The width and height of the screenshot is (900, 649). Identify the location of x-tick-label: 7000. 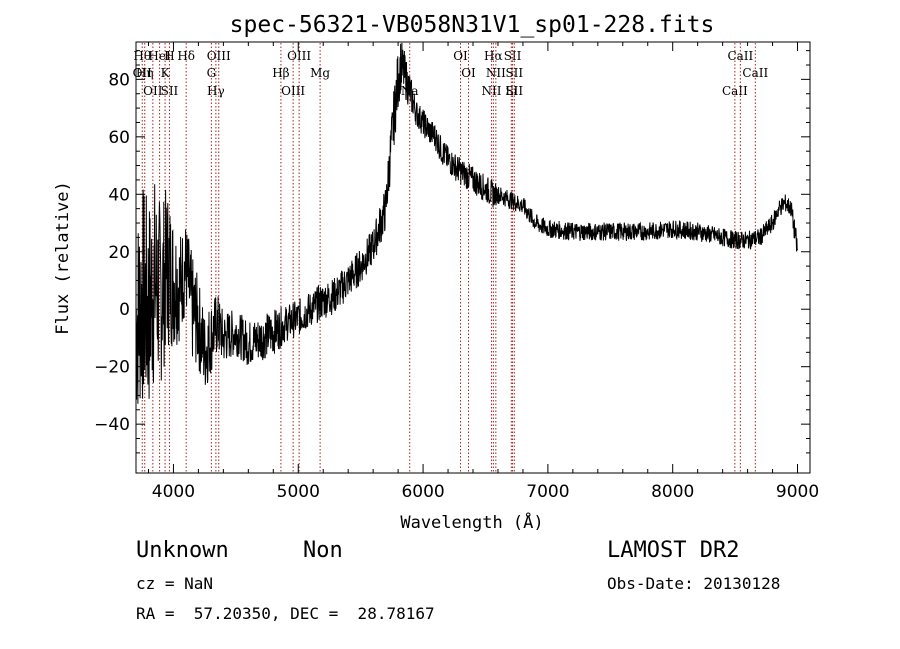
(547, 492).